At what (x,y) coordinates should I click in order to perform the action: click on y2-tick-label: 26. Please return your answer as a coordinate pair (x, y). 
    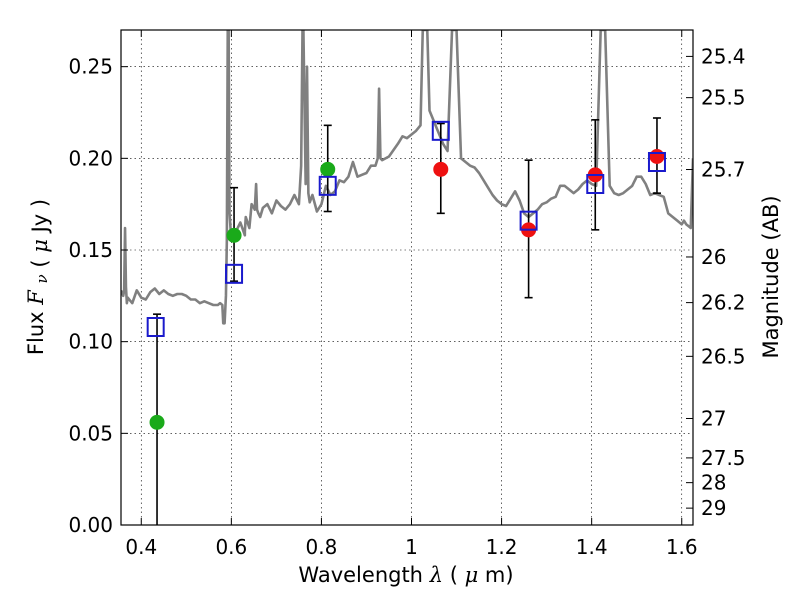
    Looking at the image, I should click on (713, 257).